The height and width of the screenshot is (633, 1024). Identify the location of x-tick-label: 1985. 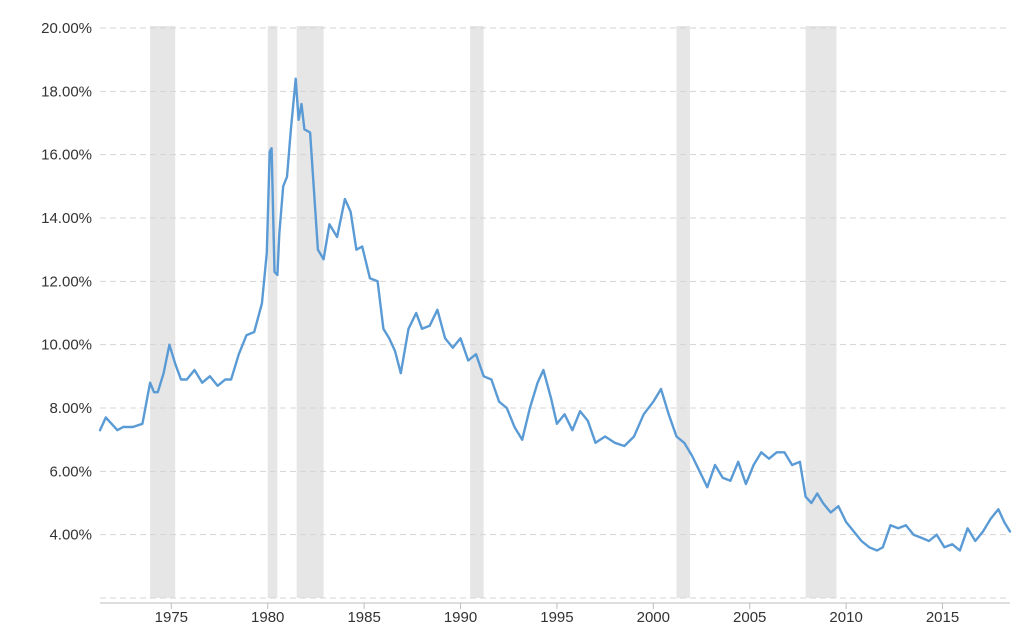
(363, 617).